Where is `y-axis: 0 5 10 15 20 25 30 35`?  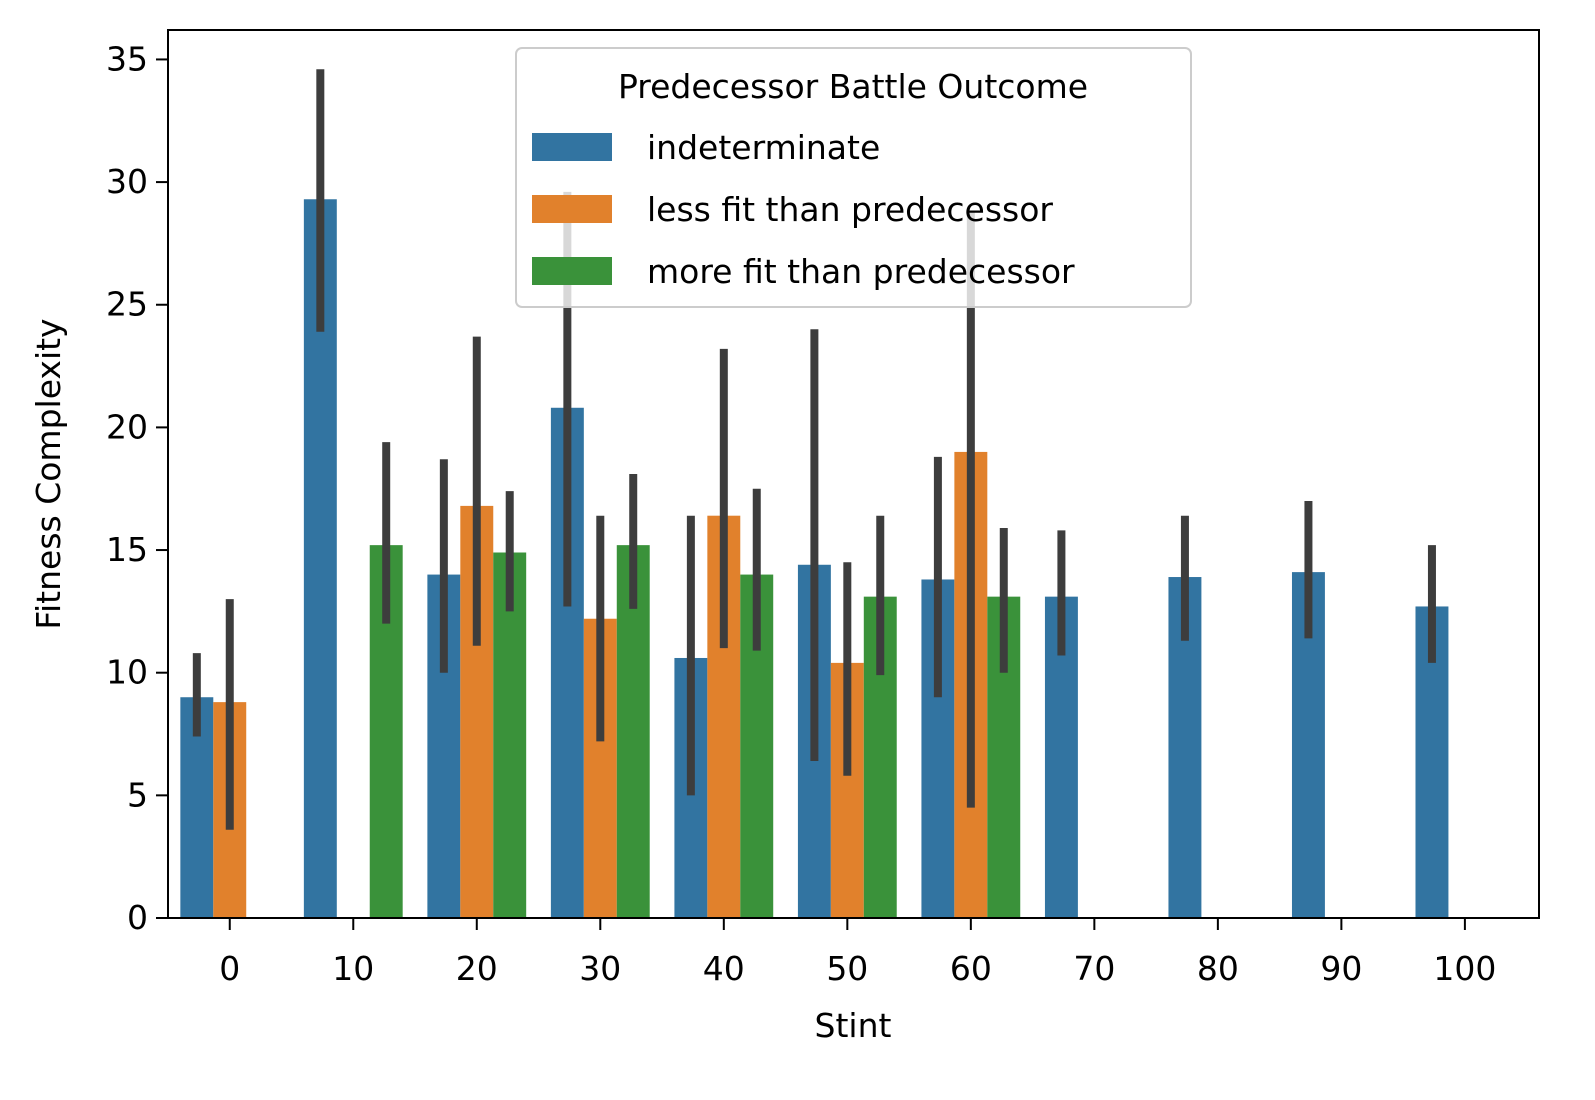 y-axis: 0 5 10 15 20 25 30 35 is located at coordinates (137, 488).